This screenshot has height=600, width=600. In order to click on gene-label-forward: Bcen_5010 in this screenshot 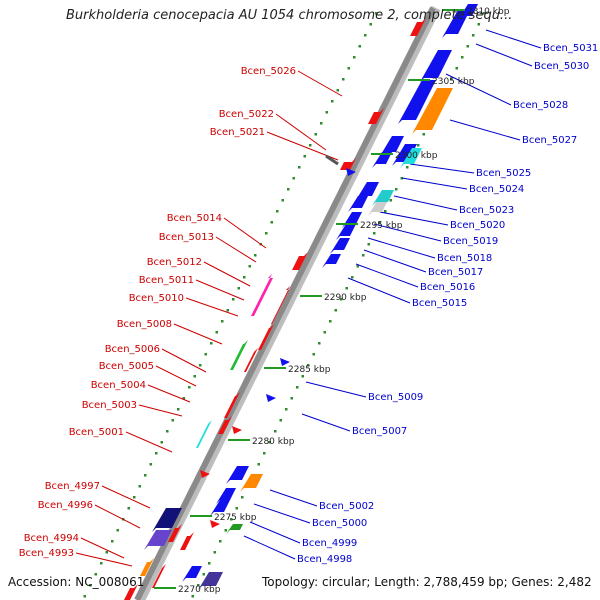, I will do `click(156, 298)`.